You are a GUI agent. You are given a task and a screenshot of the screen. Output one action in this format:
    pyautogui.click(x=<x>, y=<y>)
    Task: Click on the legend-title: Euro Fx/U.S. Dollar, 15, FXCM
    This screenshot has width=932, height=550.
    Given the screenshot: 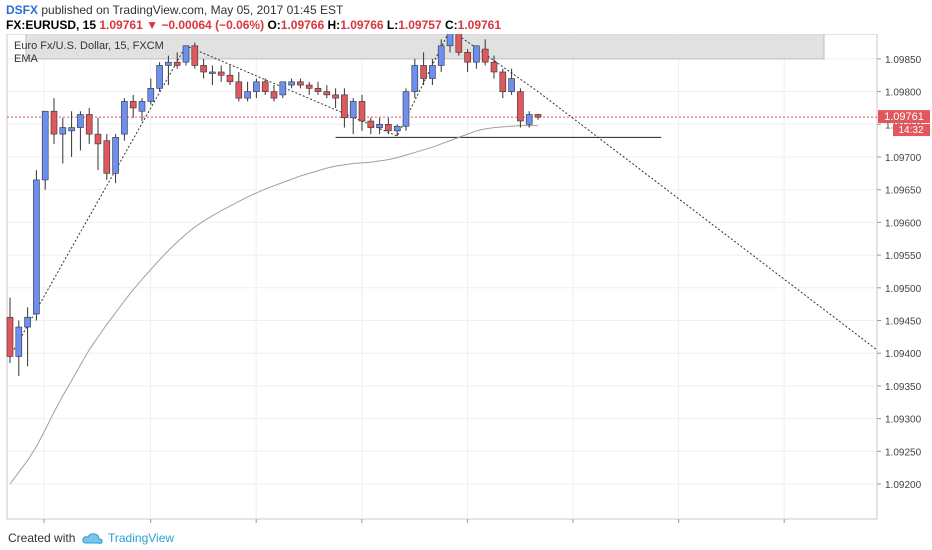 What is the action you would take?
    pyautogui.click(x=89, y=46)
    